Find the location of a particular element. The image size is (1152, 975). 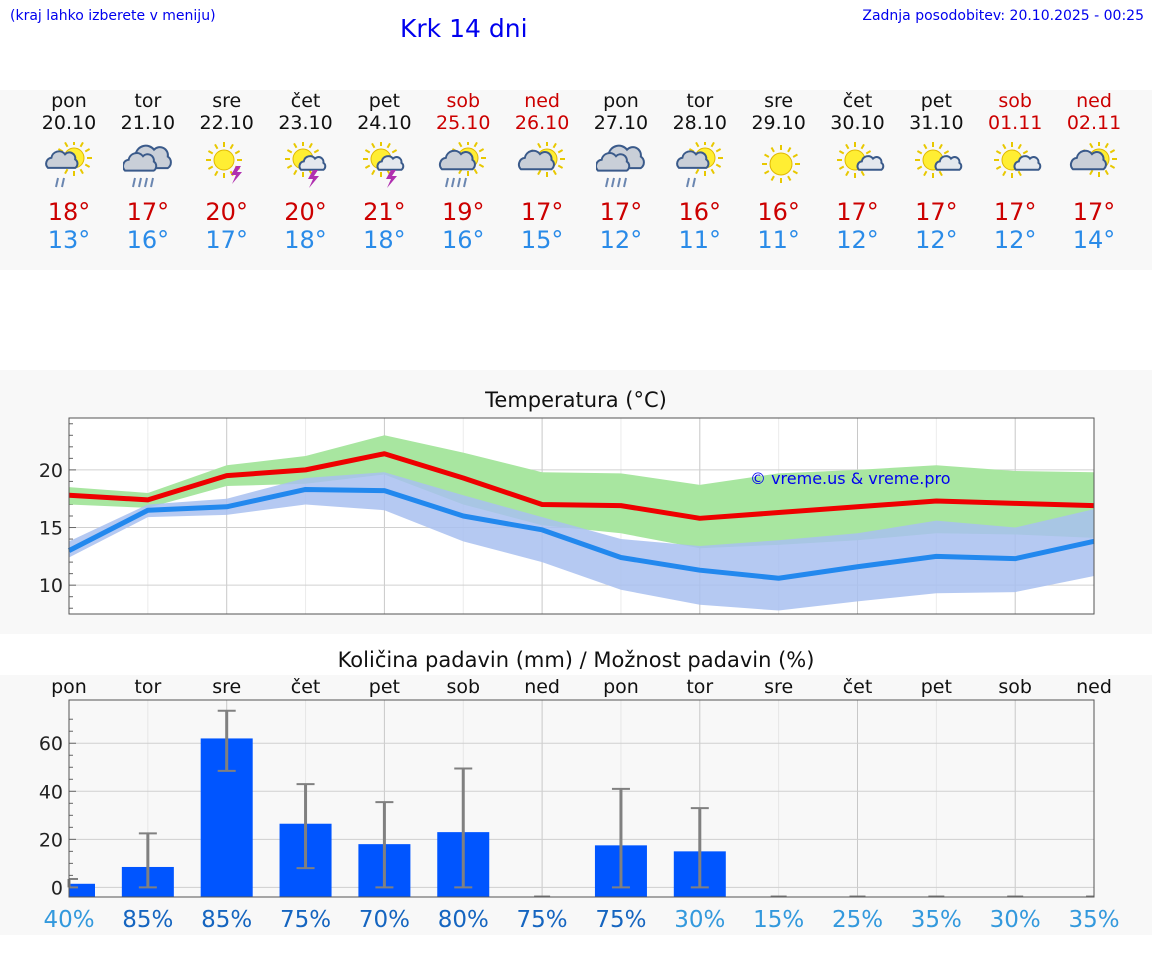

y-tick-label: 0 is located at coordinates (57, 888).